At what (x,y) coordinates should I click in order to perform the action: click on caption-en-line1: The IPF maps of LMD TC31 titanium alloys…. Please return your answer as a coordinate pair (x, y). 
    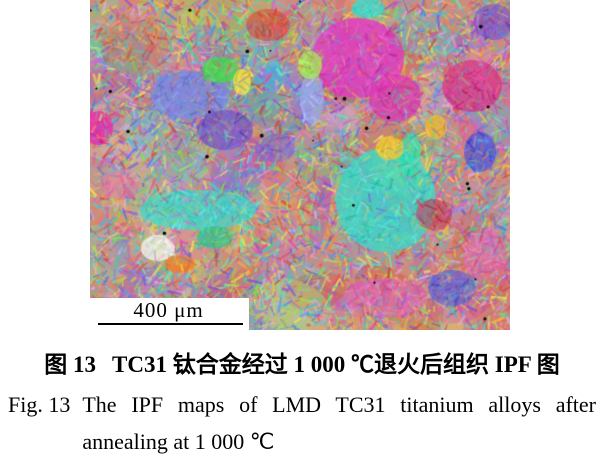
    Looking at the image, I should click on (339, 404).